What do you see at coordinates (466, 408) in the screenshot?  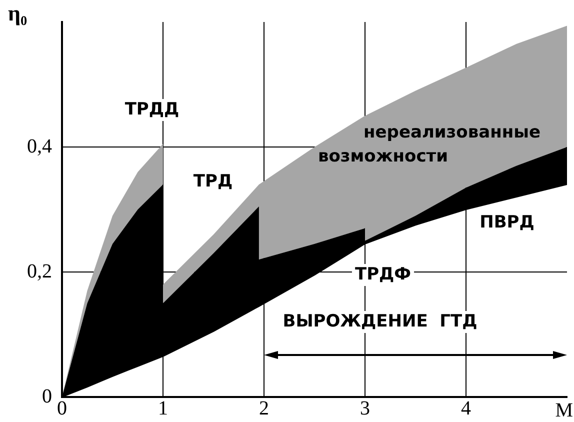 I see `x-tick-label: 4` at bounding box center [466, 408].